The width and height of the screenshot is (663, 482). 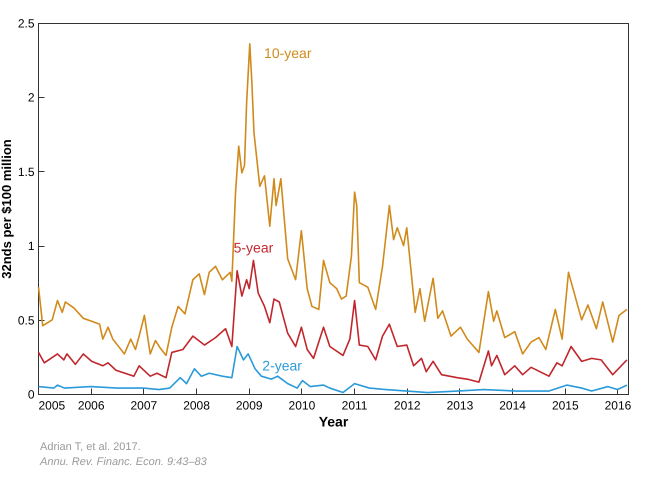 I want to click on x-axis-title: Year, so click(x=333, y=422).